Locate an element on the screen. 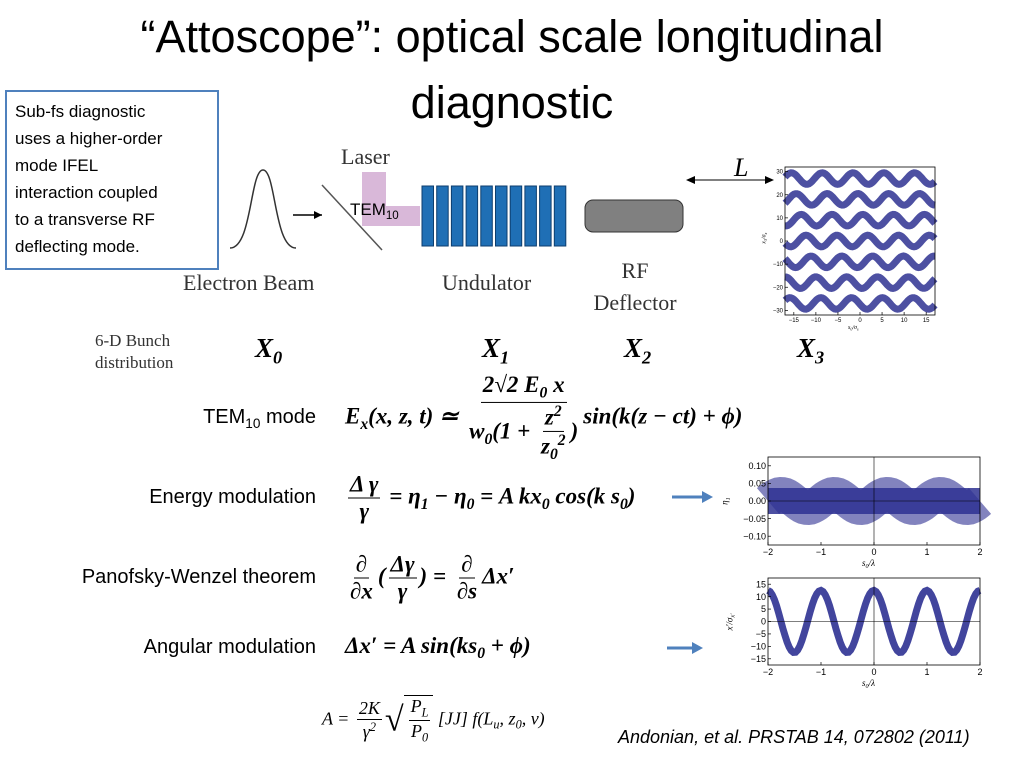  text-run: Δx′ = A sin(ks is located at coordinates (411, 645).